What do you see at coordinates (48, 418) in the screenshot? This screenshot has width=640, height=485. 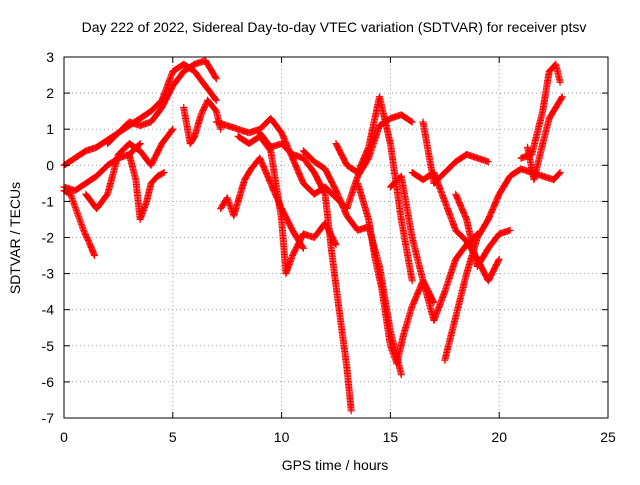 I see `y-tick-label: -7` at bounding box center [48, 418].